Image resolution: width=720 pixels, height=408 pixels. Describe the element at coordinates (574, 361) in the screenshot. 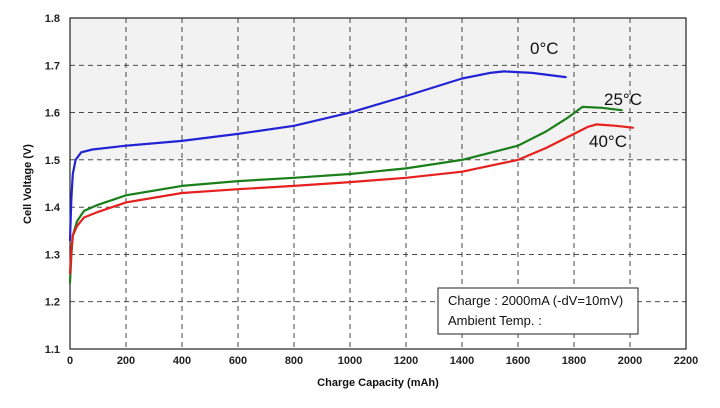

I see `x-tick-label: 1800` at that location.